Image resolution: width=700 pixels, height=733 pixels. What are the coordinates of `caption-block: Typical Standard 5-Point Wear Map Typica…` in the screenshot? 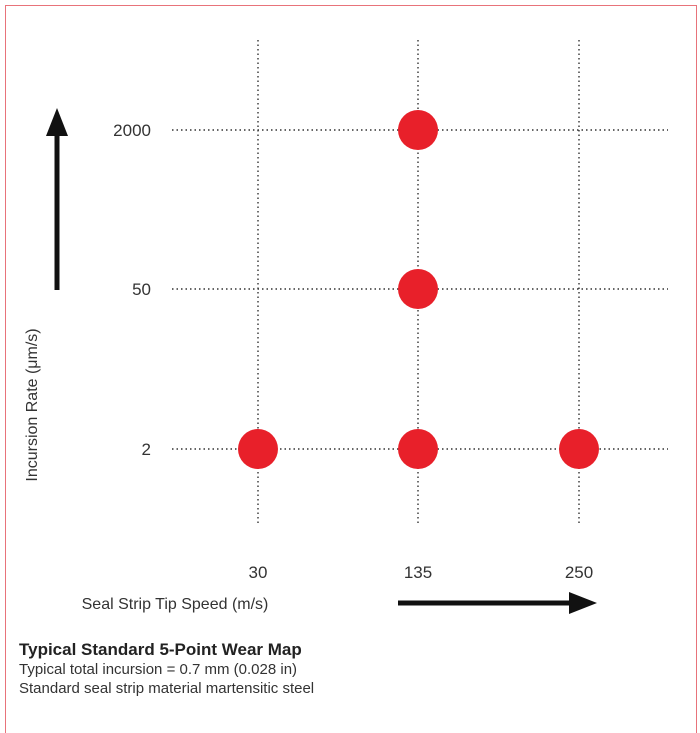 It's located at (349, 669).